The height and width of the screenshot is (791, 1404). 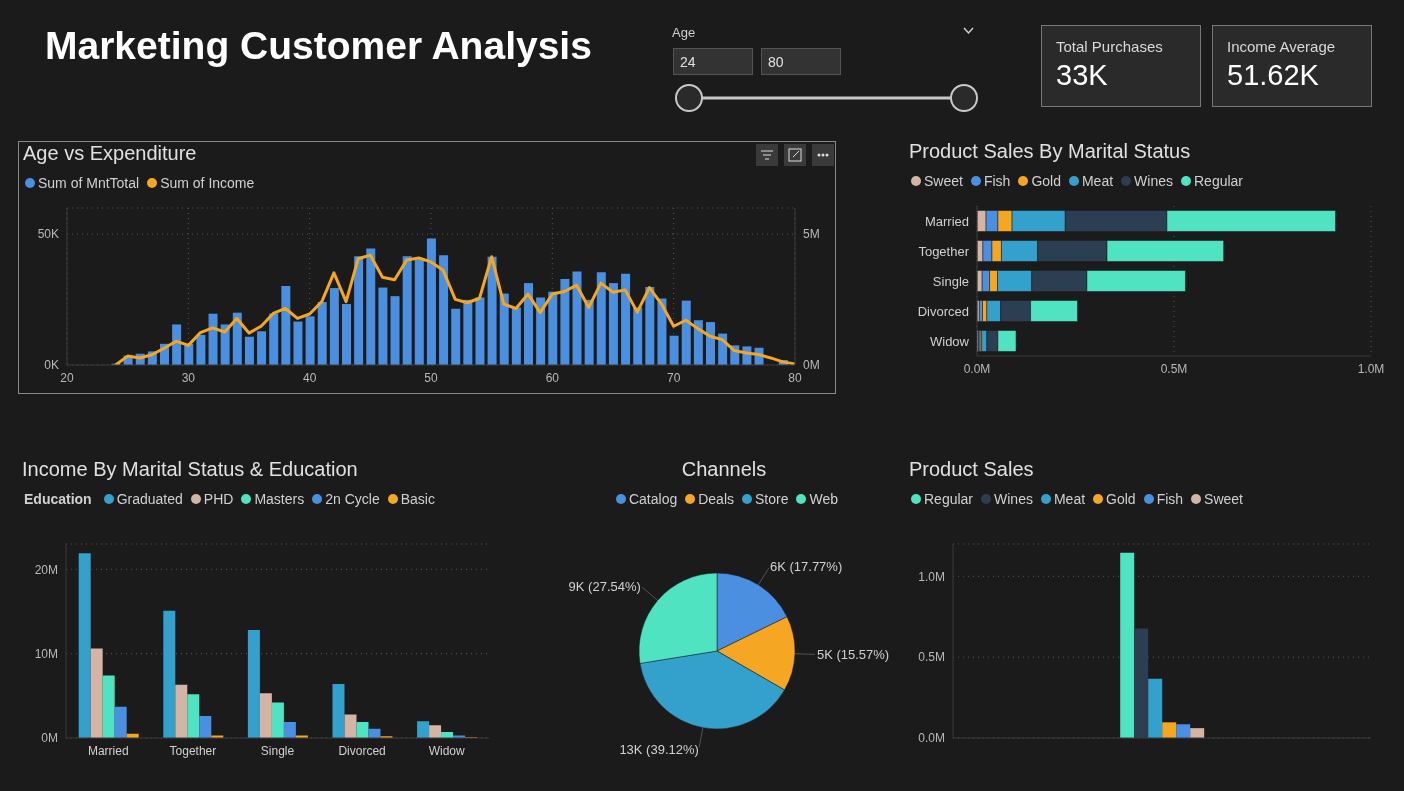 What do you see at coordinates (447, 750) in the screenshot?
I see `x-tick-label: Widow` at bounding box center [447, 750].